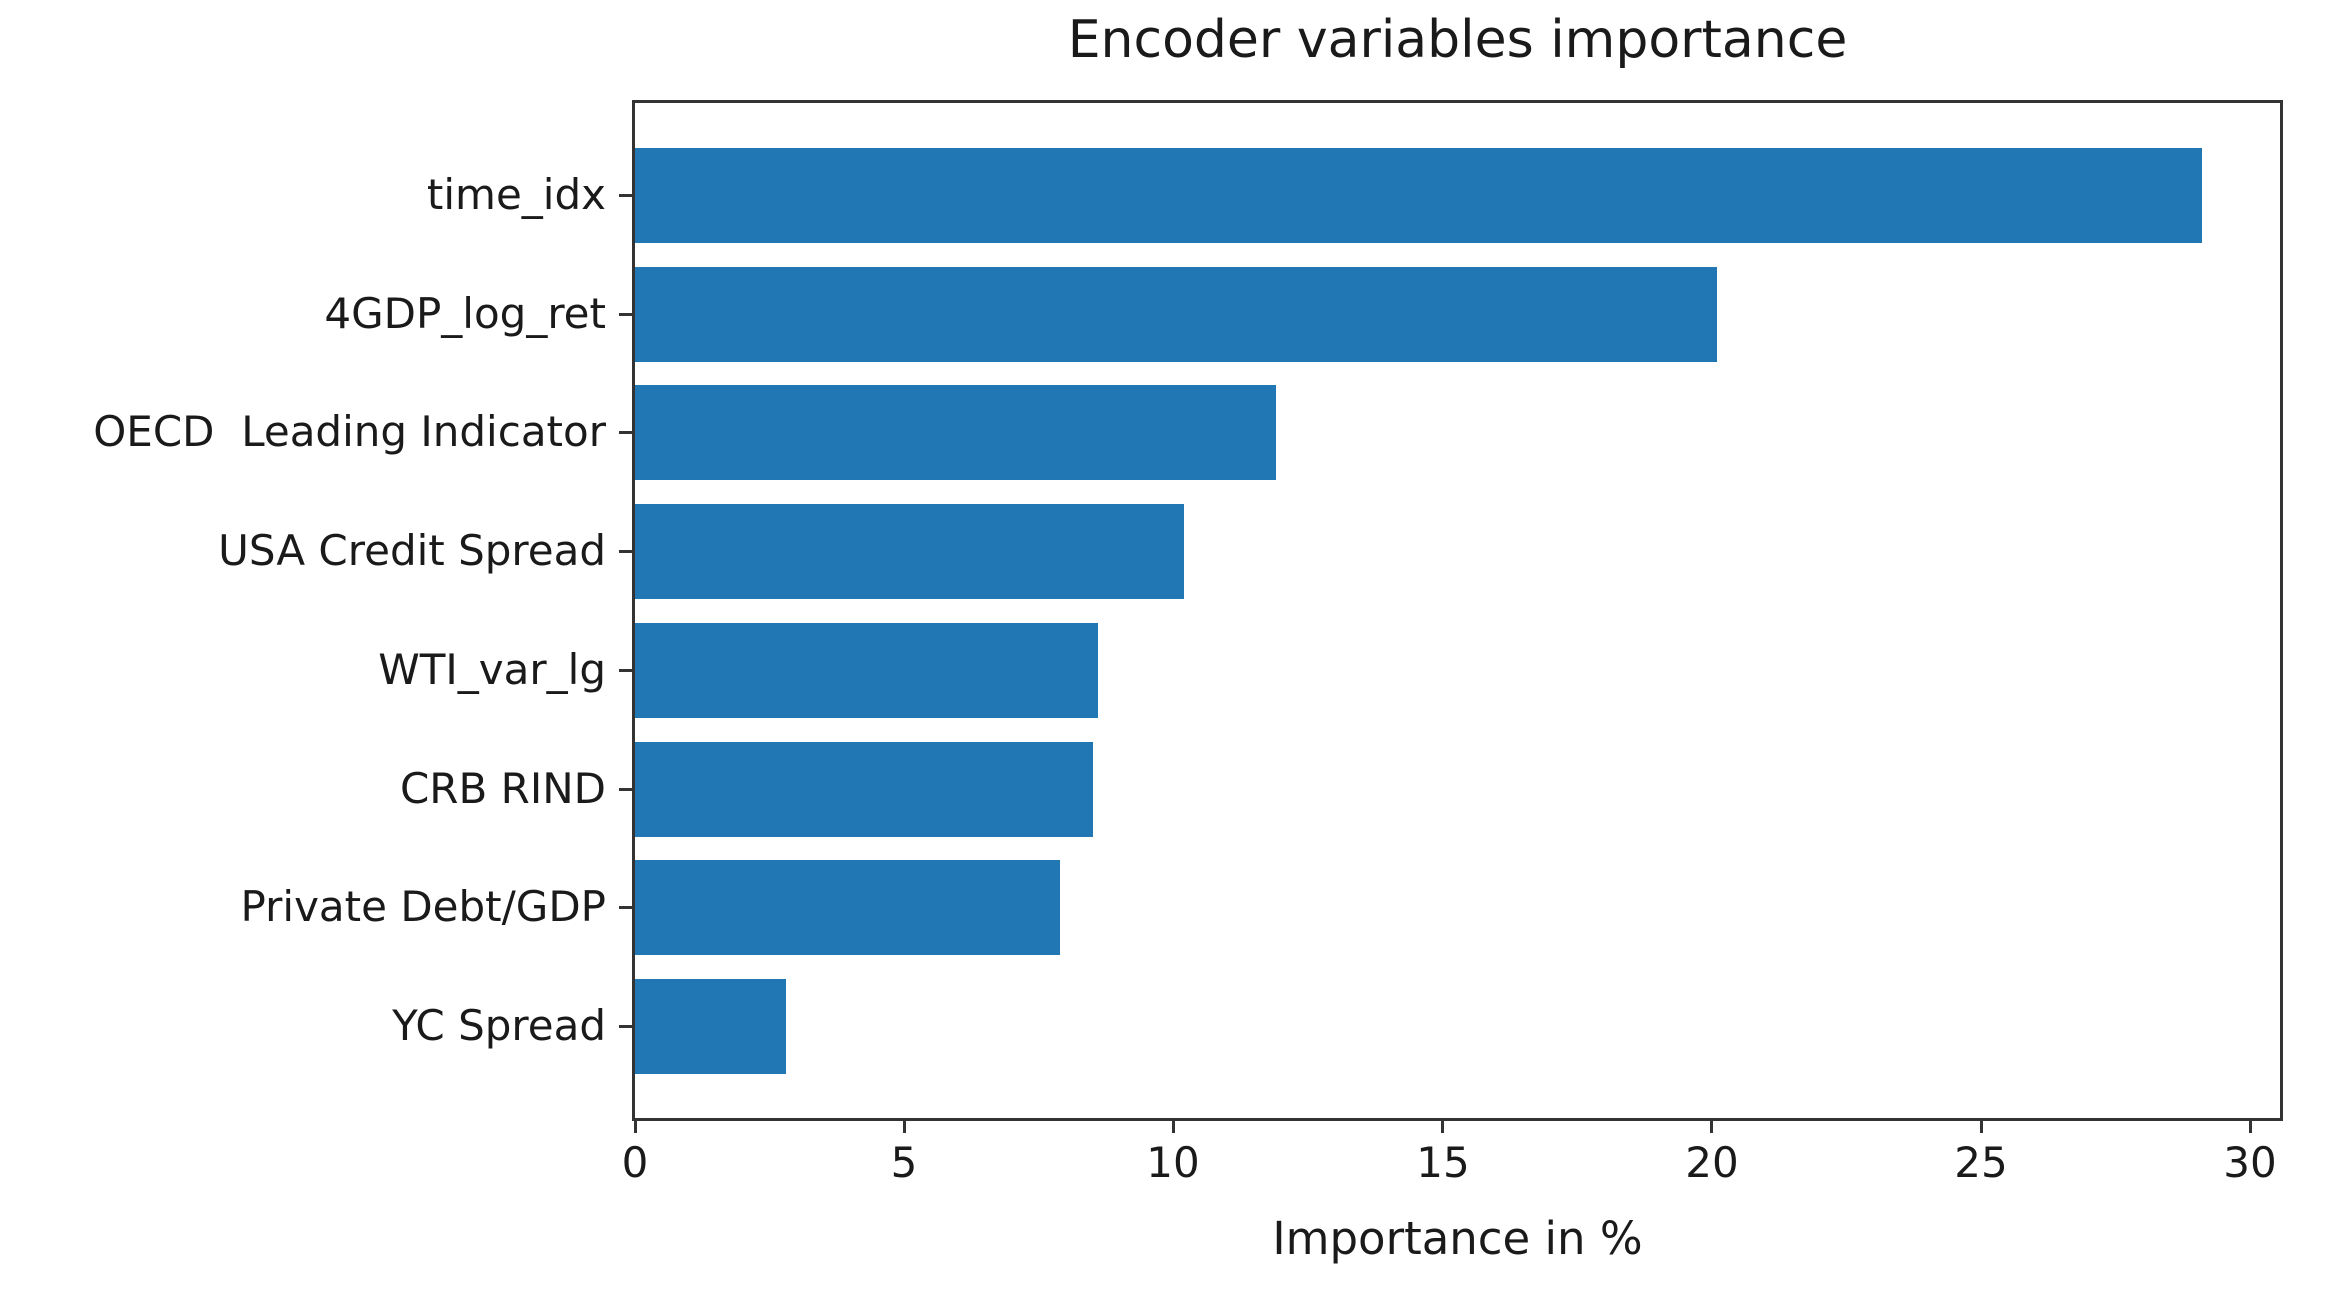 The width and height of the screenshot is (2335, 1291). What do you see at coordinates (349, 431) in the screenshot?
I see `y-axis-label: OECD Leading Indicator` at bounding box center [349, 431].